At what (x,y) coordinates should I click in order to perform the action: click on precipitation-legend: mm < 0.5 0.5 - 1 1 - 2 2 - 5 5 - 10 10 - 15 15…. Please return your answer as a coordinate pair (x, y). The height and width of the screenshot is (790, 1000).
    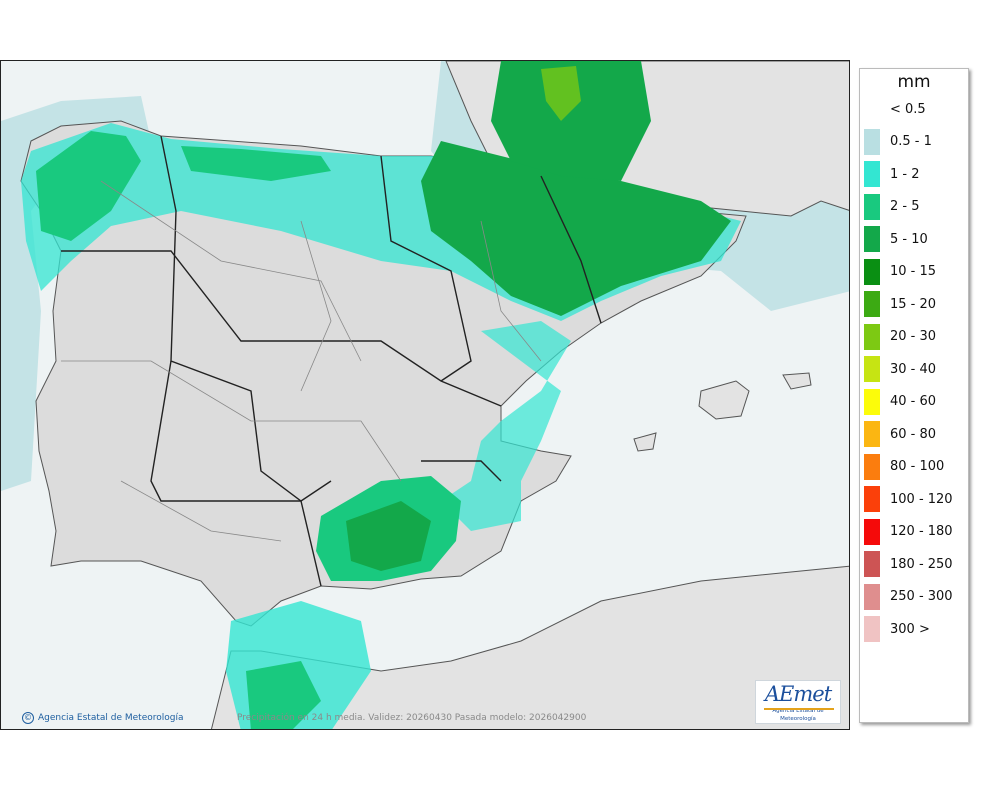
    Looking at the image, I should click on (914, 395).